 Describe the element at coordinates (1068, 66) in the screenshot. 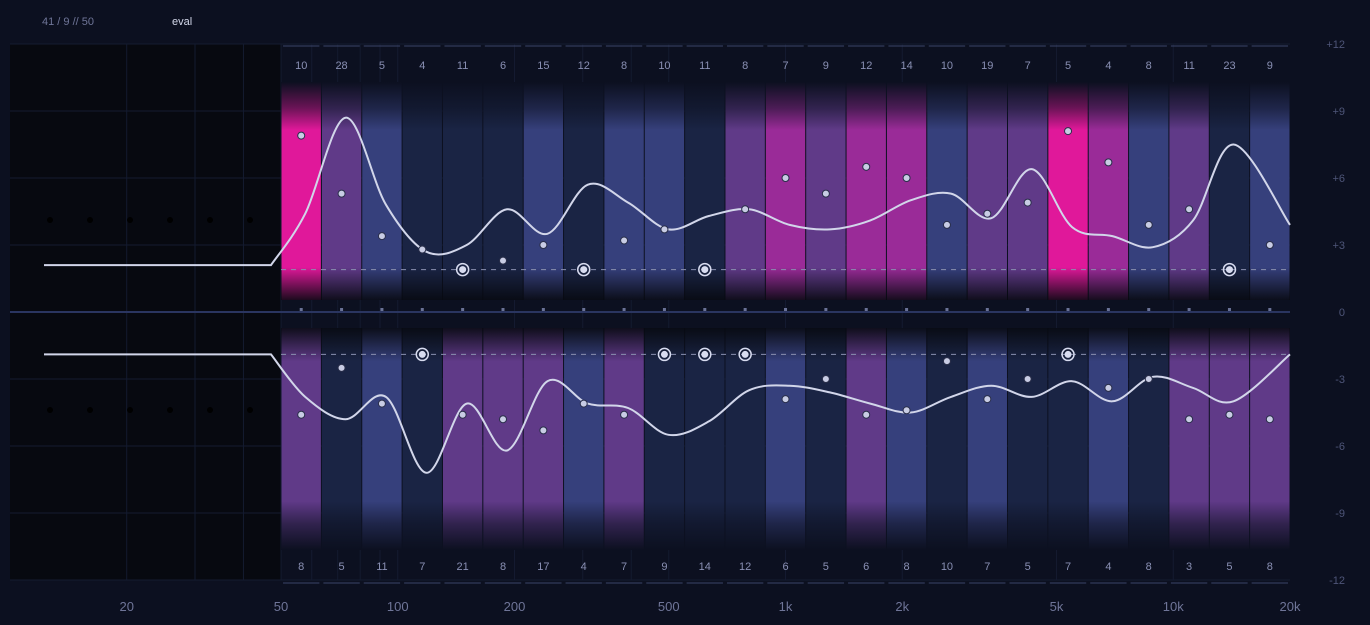

I see `top-count-19: 5` at that location.